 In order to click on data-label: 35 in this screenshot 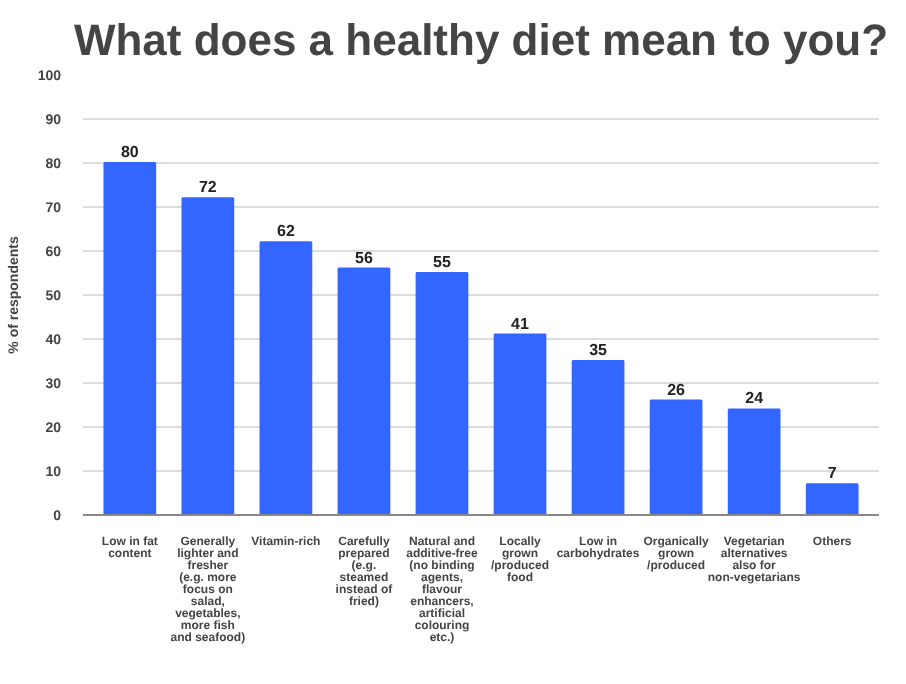, I will do `click(599, 350)`.